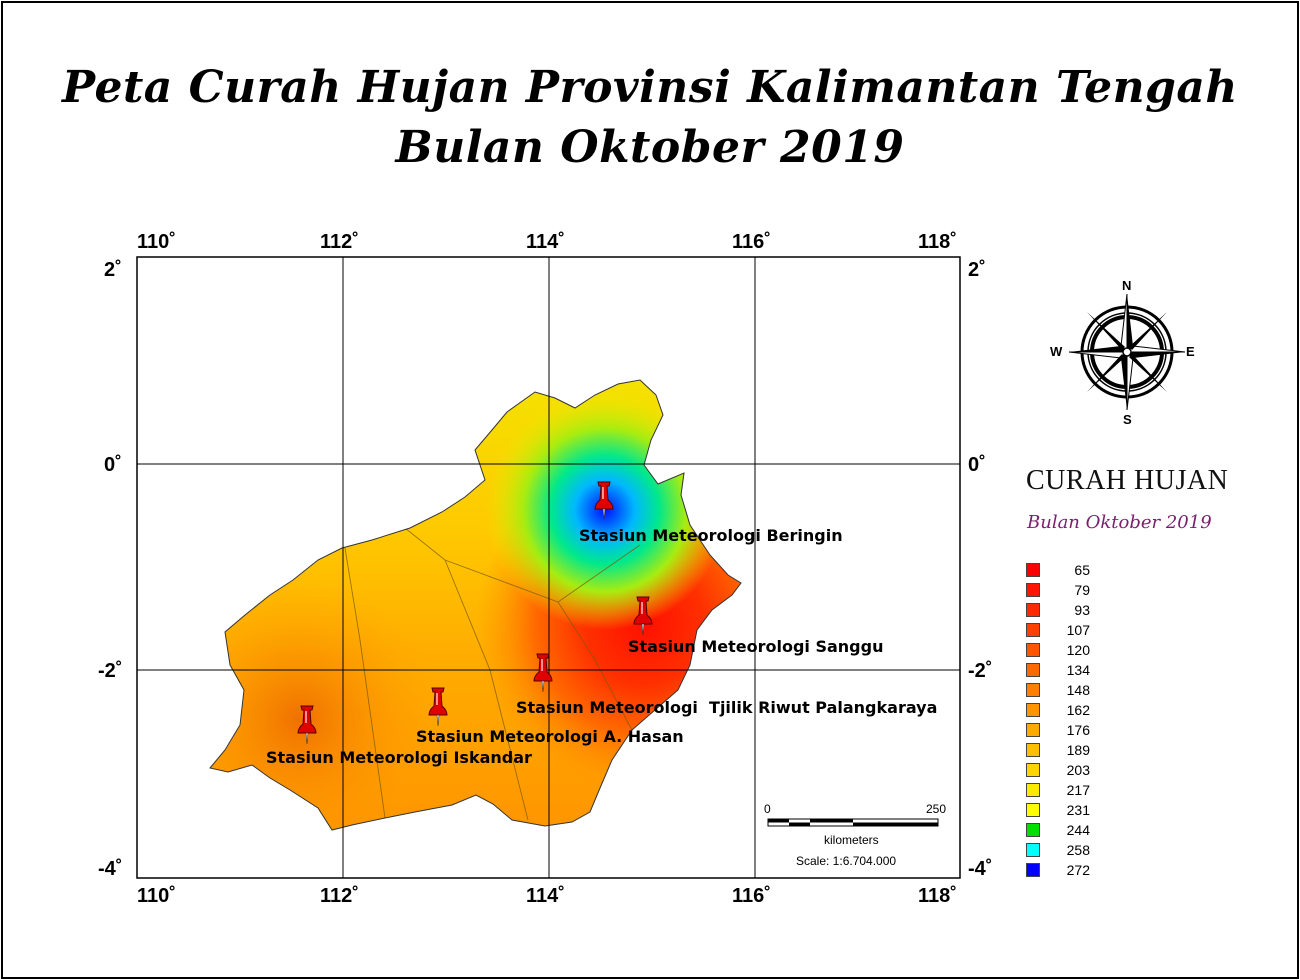  I want to click on lon-tick-118-bottom: 118˚, so click(937, 895).